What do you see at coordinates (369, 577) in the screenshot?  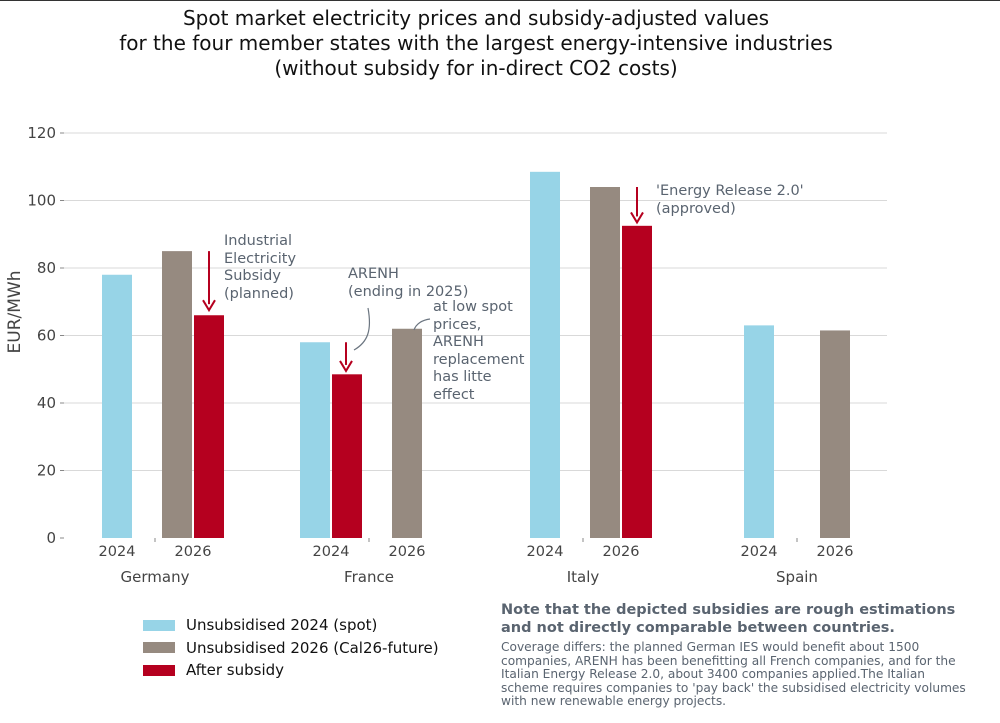 I see `x-tick-label-country: France` at bounding box center [369, 577].